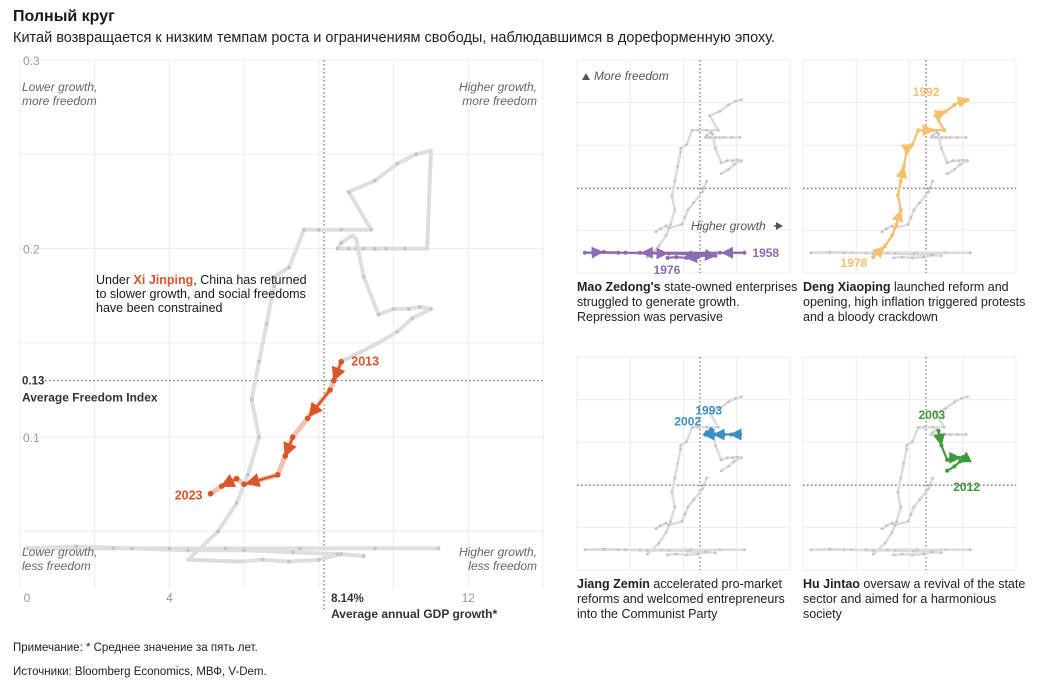 Image resolution: width=1048 pixels, height=692 pixels. What do you see at coordinates (926, 92) in the screenshot?
I see `panel-label-1992: 1992` at bounding box center [926, 92].